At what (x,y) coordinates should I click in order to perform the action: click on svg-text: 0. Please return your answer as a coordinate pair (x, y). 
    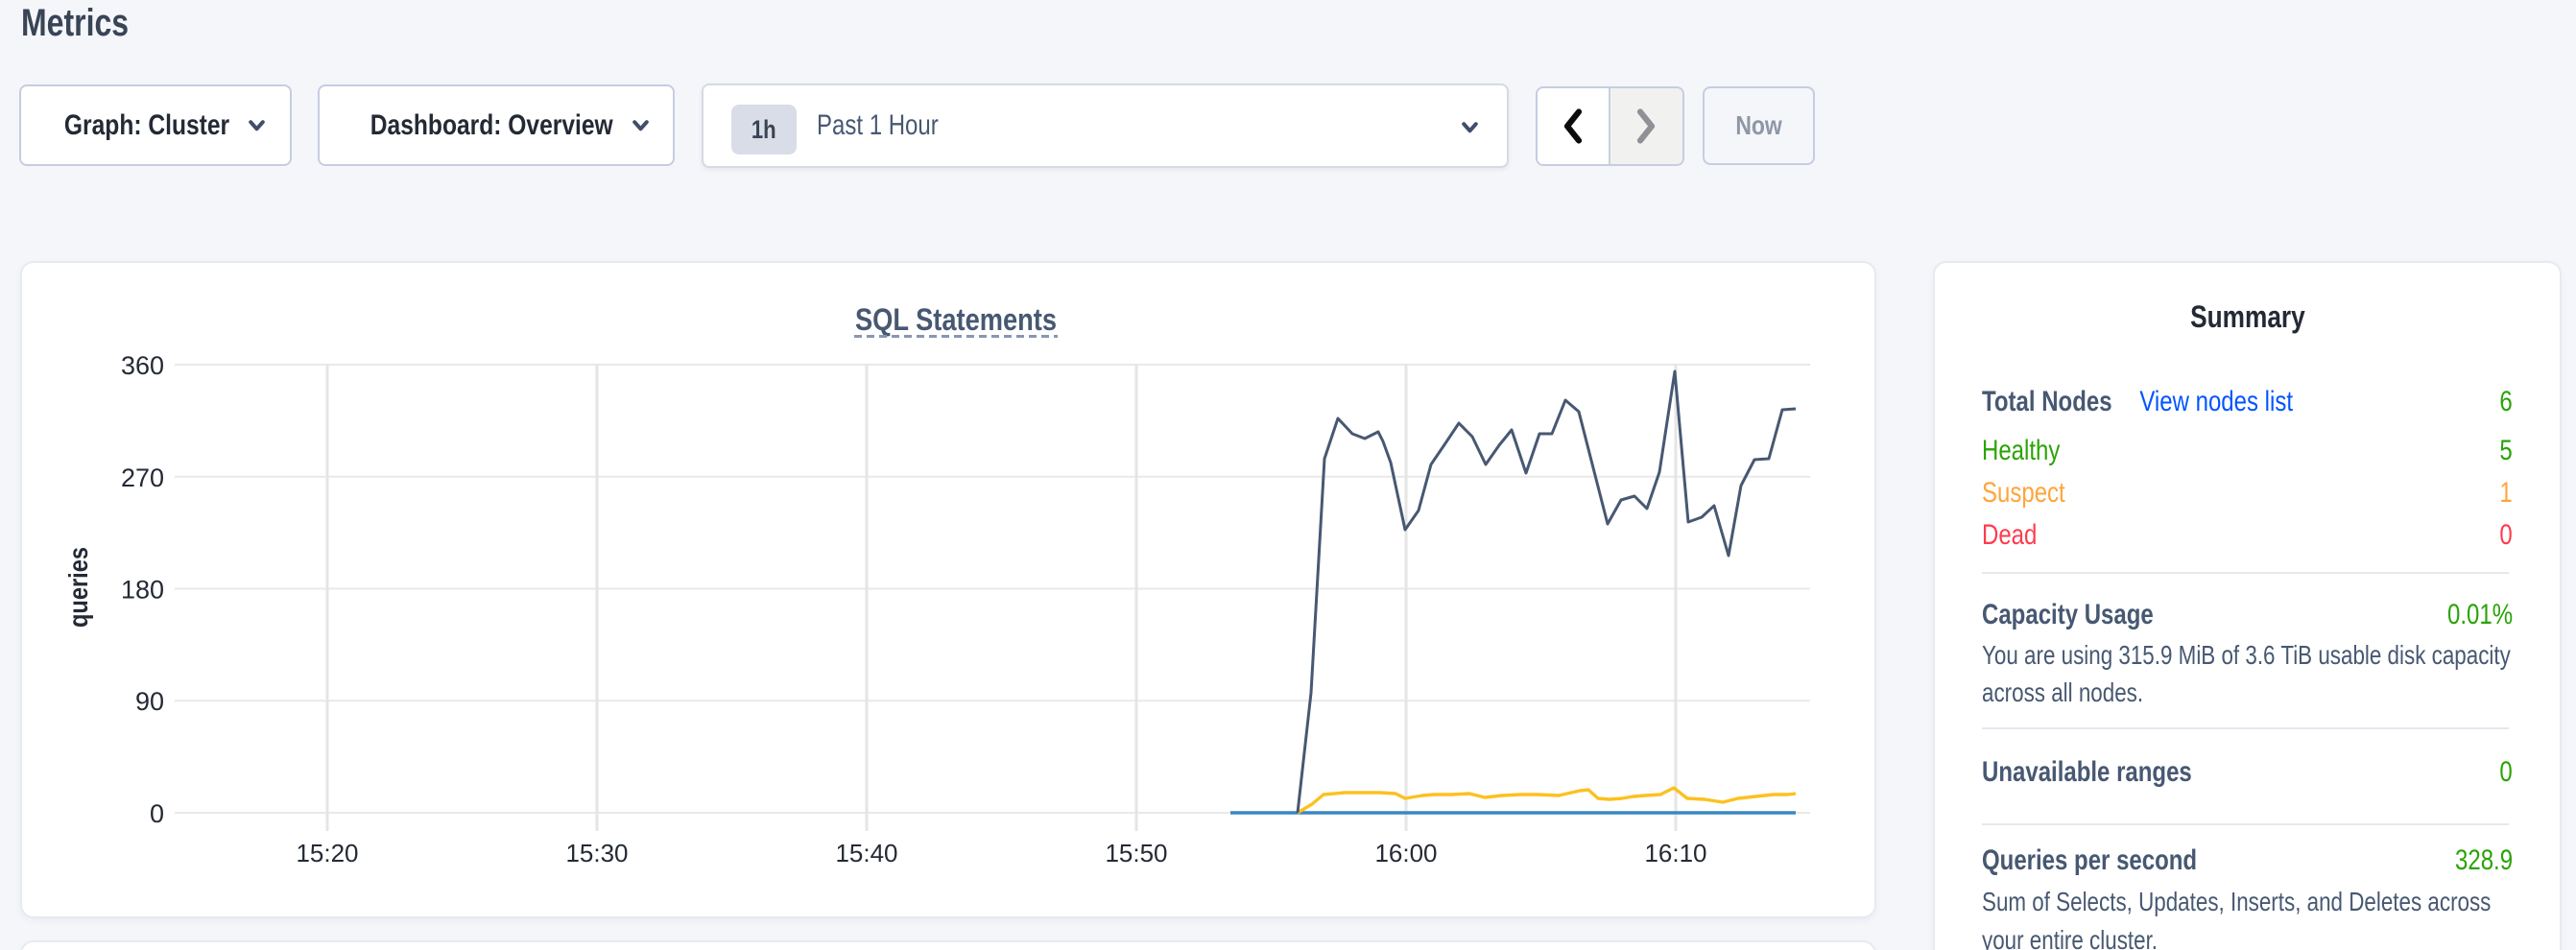
    Looking at the image, I should click on (157, 813).